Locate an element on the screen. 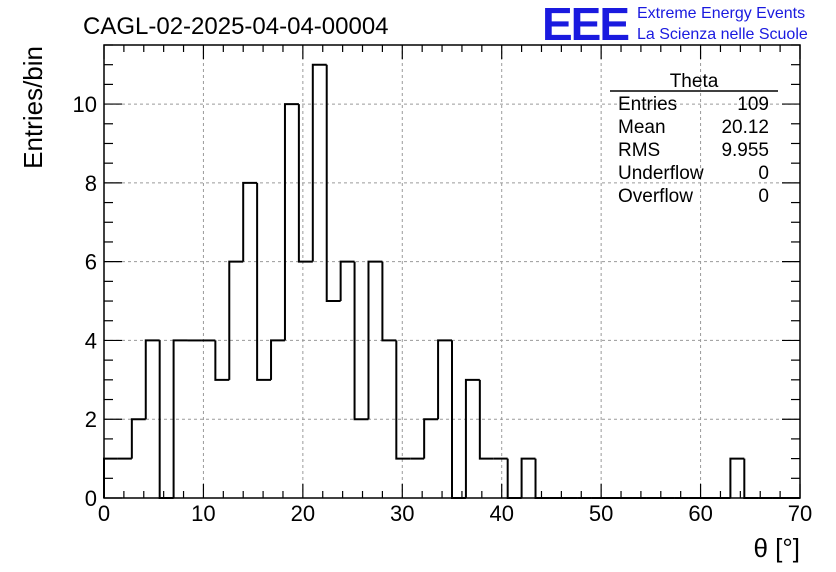  eee-logo: EEE is located at coordinates (585, 25).